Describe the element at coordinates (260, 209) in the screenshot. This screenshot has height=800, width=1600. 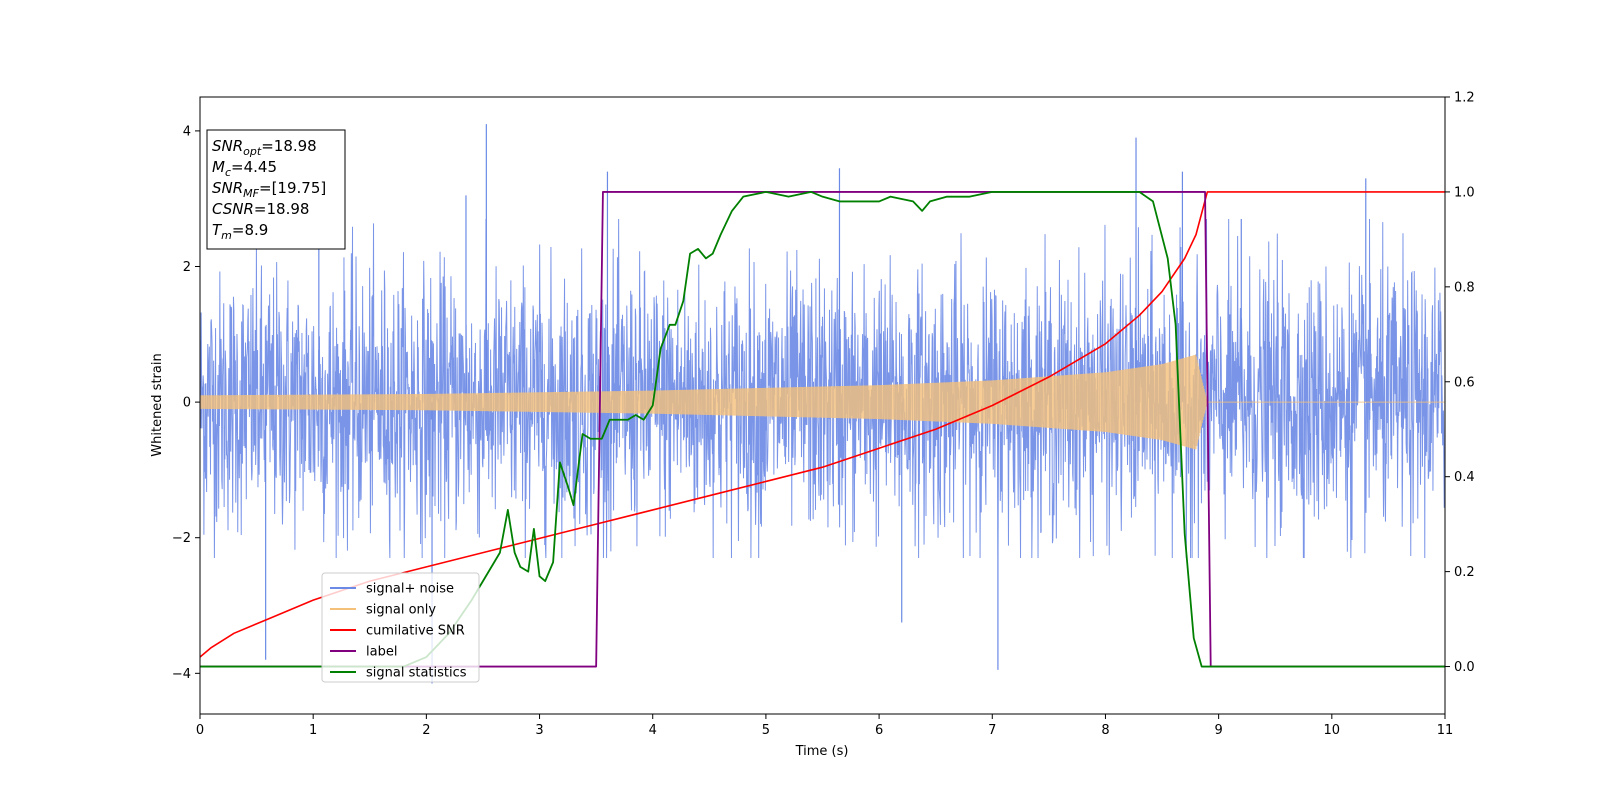
I see `annotation-line: CSNR=18.98` at that location.